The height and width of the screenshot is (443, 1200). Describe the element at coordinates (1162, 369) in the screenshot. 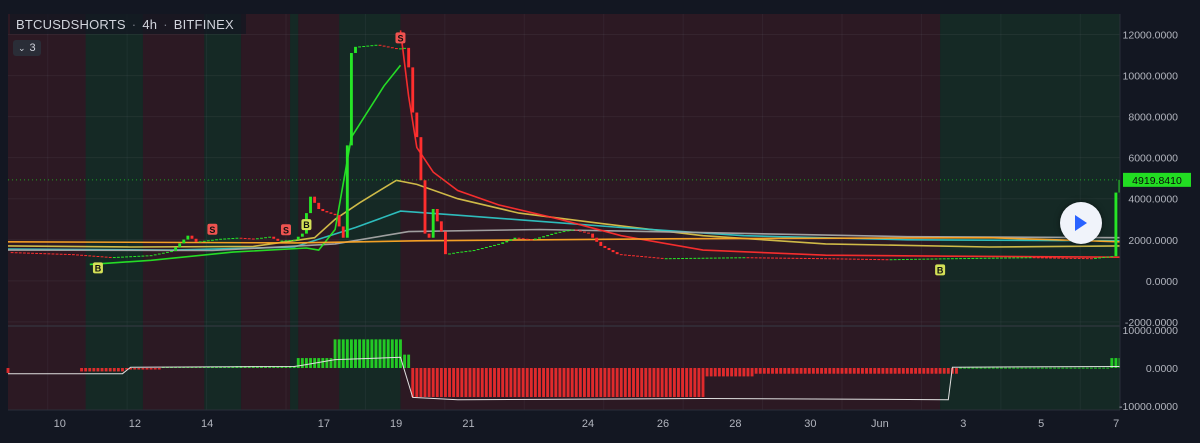

I see `histogram-tick-label: 0.0000` at that location.